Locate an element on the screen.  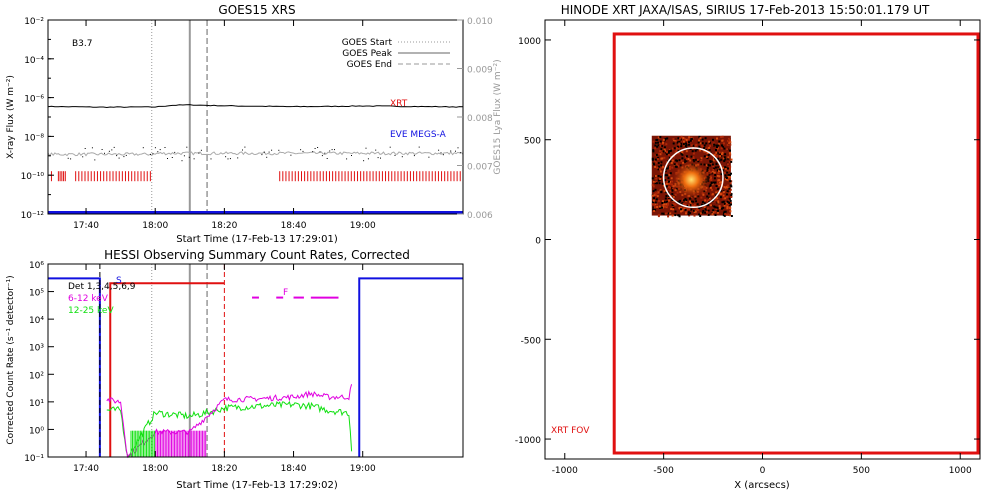
goes-xrt-curve is located at coordinates (255, 106).